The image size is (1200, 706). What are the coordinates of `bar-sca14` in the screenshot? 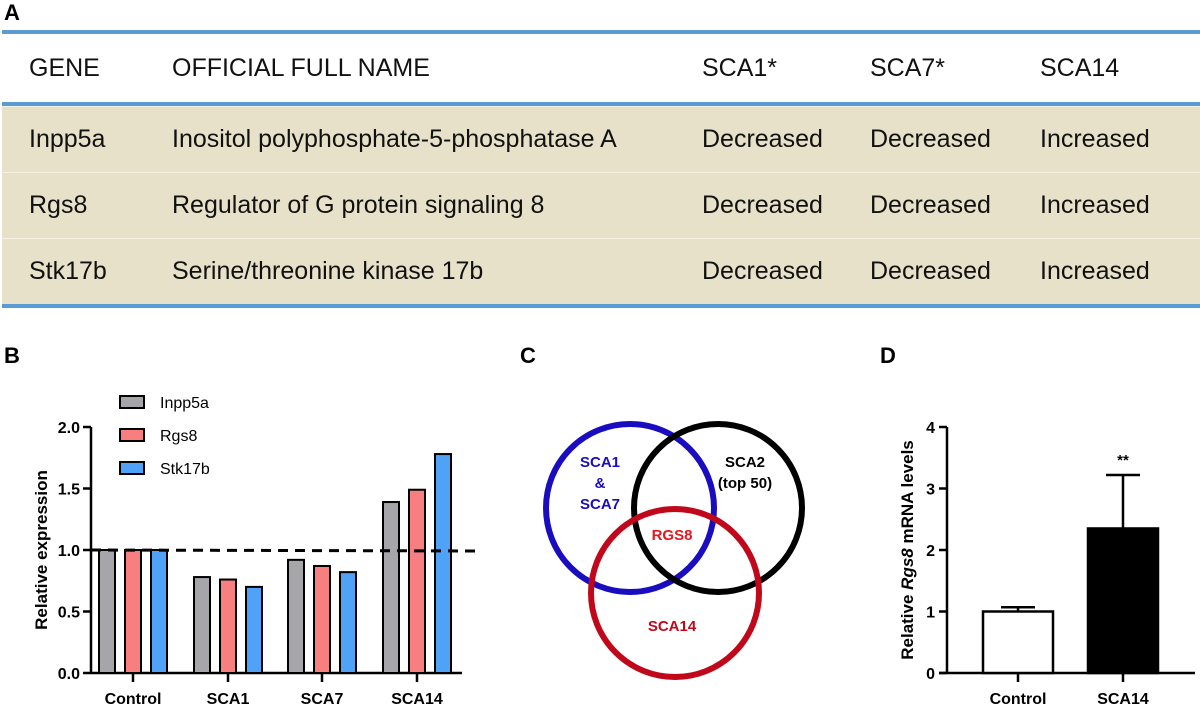 It's located at (1123, 601).